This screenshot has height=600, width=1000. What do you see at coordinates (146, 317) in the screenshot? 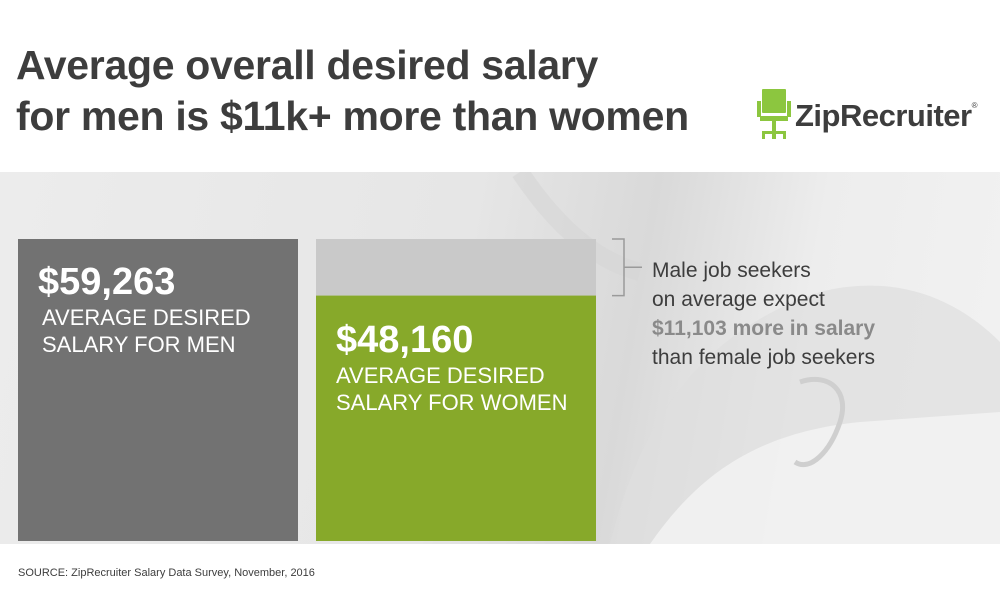
I see `bar-caption-men-line-1: AVERAGE DESIRED` at bounding box center [146, 317].